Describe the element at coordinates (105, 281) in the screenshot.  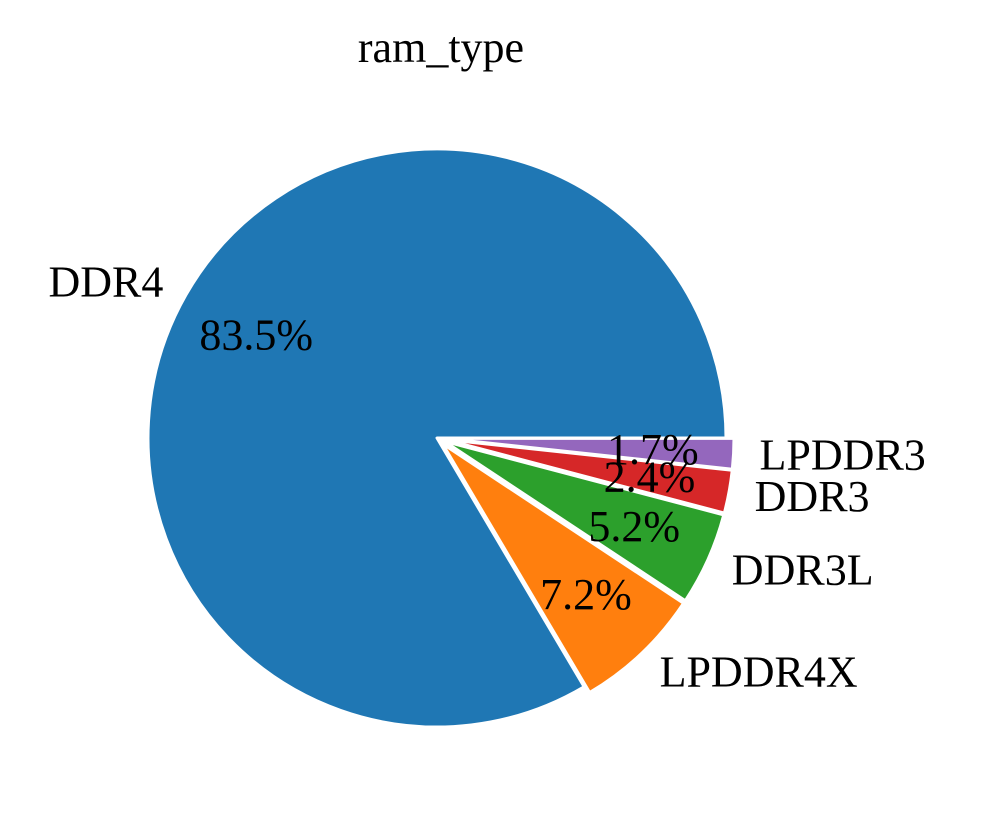
I see `pie-category-label-ddr4: DDR4` at that location.